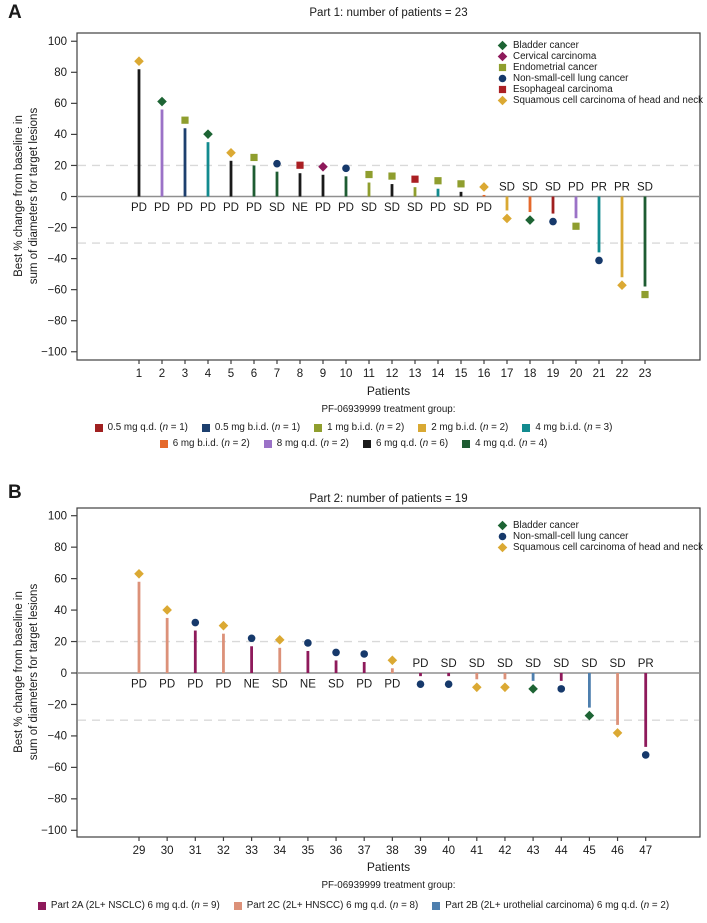  Describe the element at coordinates (555, 67) in the screenshot. I see `cancer-legend-label: Endometrial cancer` at that location.